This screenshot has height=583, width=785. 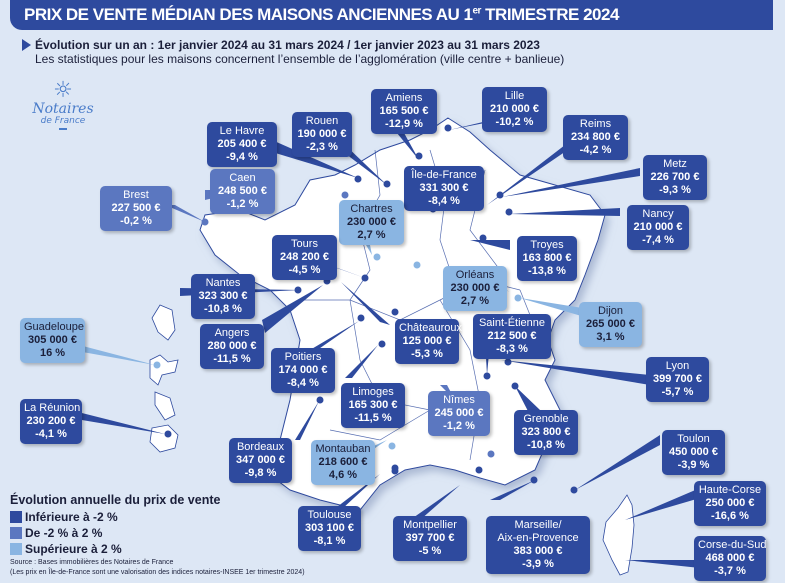 What do you see at coordinates (547, 258) in the screenshot?
I see `city-box-troyes: Troyes 163 800 € -13,8 %` at bounding box center [547, 258].